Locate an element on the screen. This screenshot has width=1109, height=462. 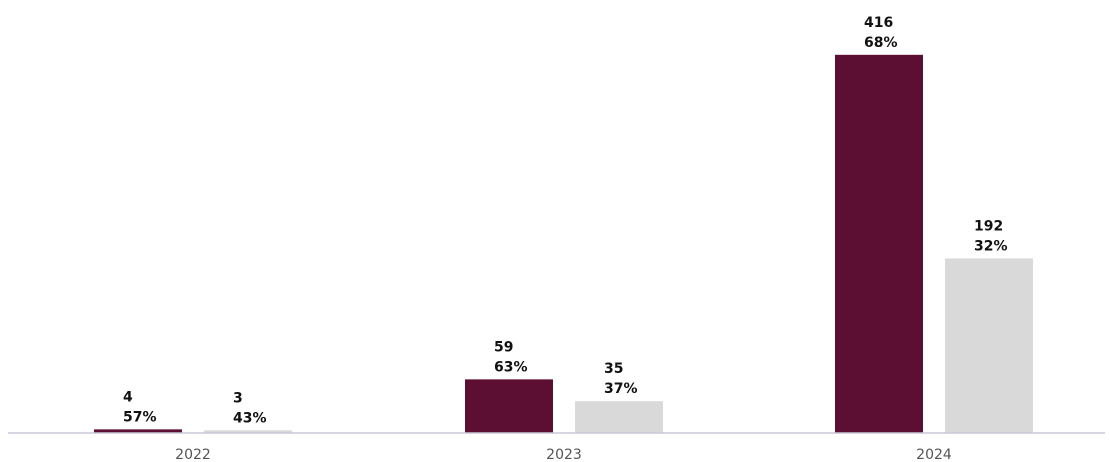
percent-label: 63% is located at coordinates (511, 367).